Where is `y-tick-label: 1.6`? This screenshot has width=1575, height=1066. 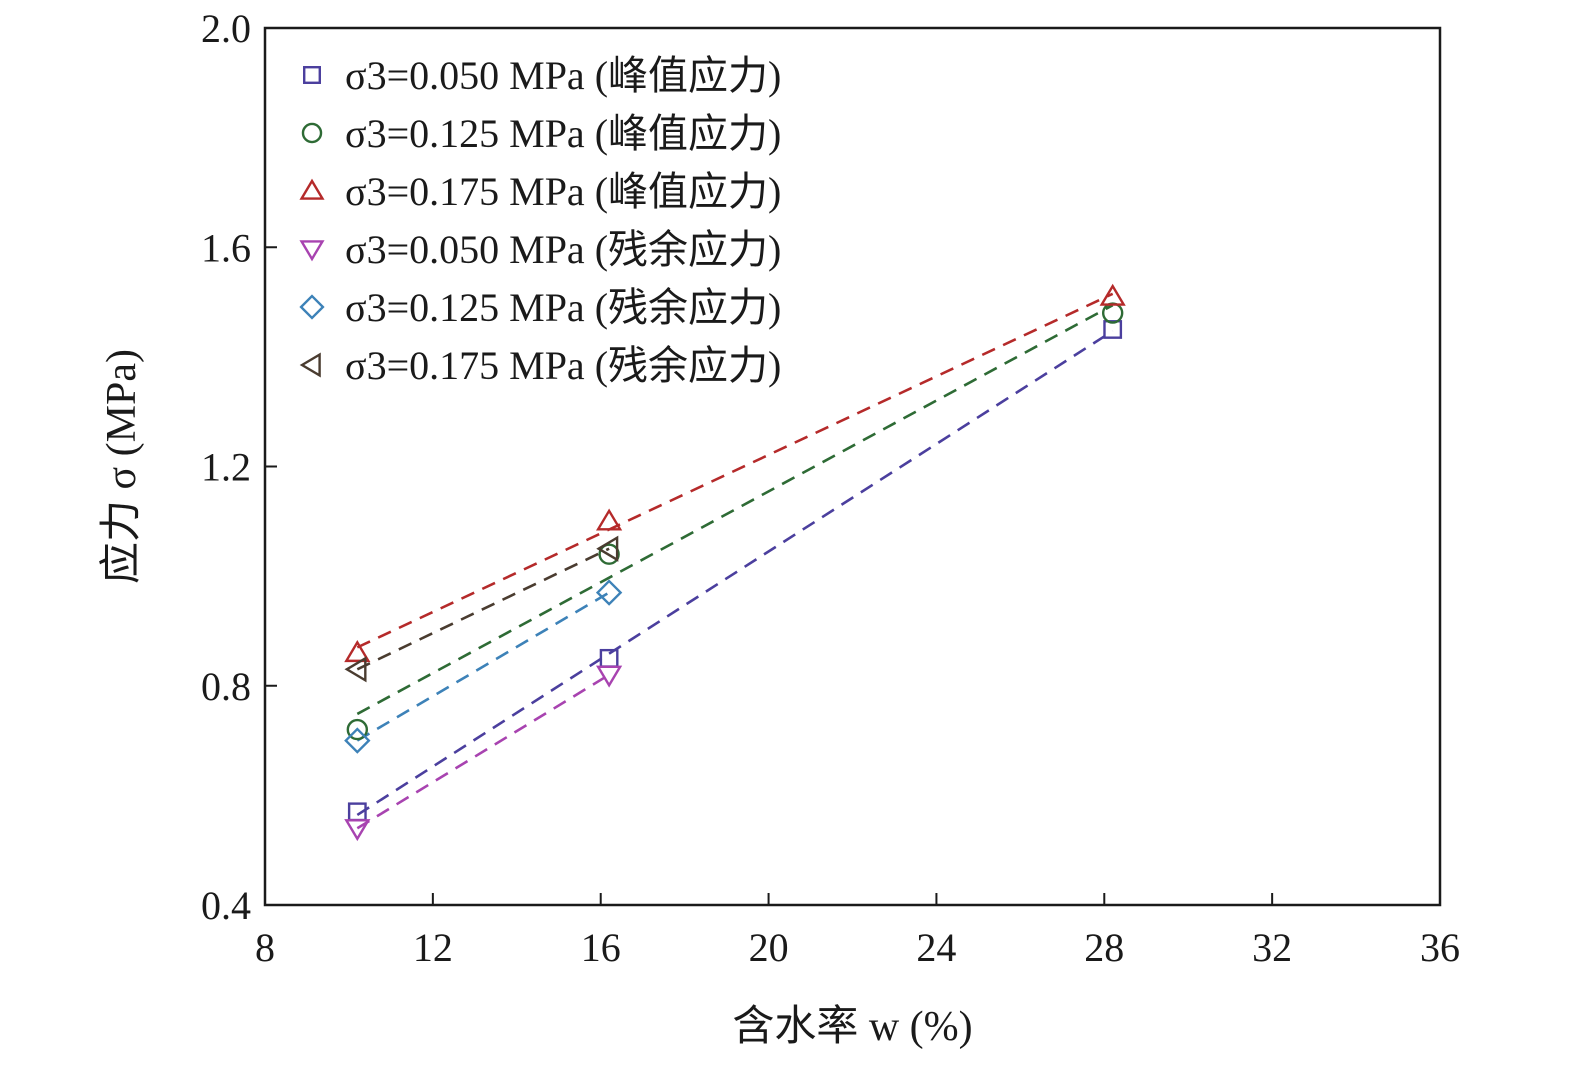 y-tick-label: 1.6 is located at coordinates (226, 247).